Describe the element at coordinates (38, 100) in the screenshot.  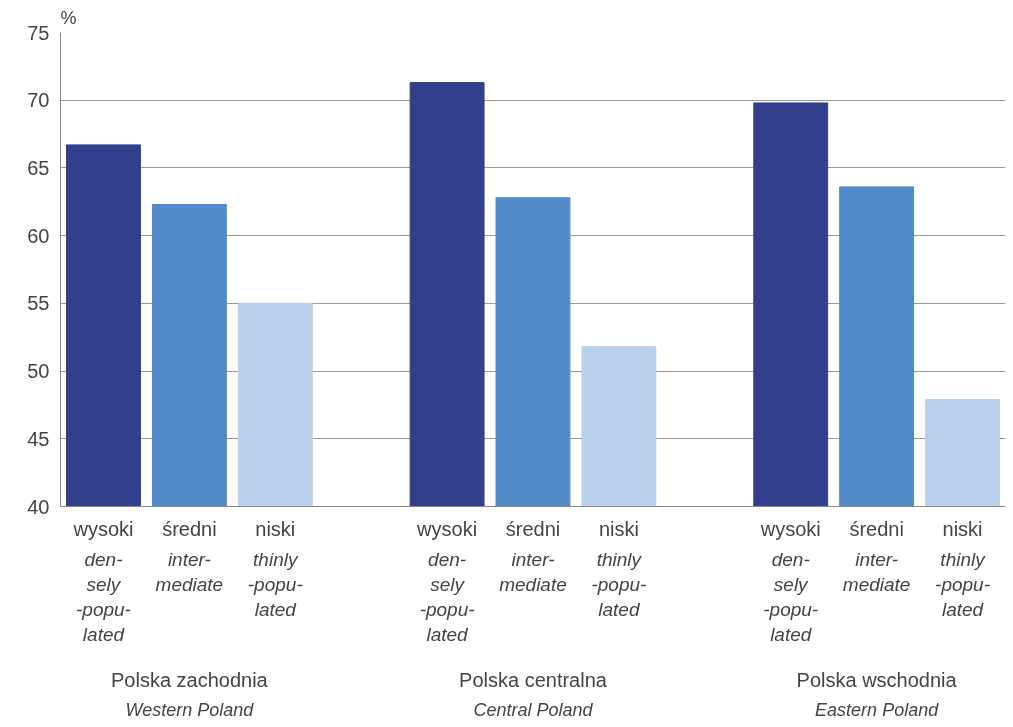
I see `y-tick-label: 70` at that location.